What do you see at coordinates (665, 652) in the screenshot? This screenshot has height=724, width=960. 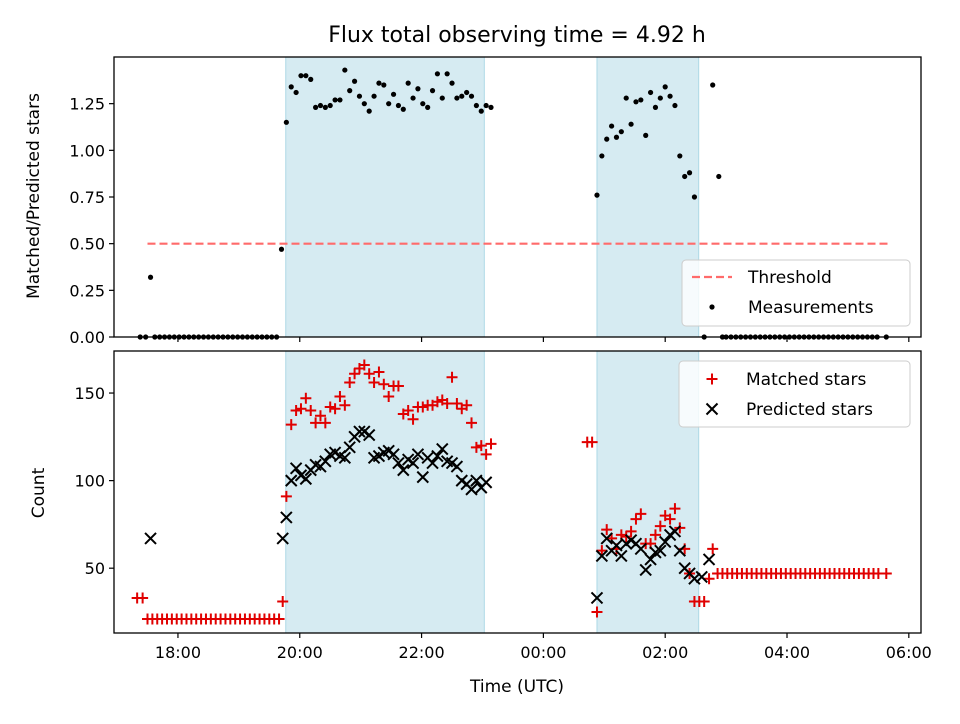 I see `x-tick-label: 02:00` at bounding box center [665, 652].